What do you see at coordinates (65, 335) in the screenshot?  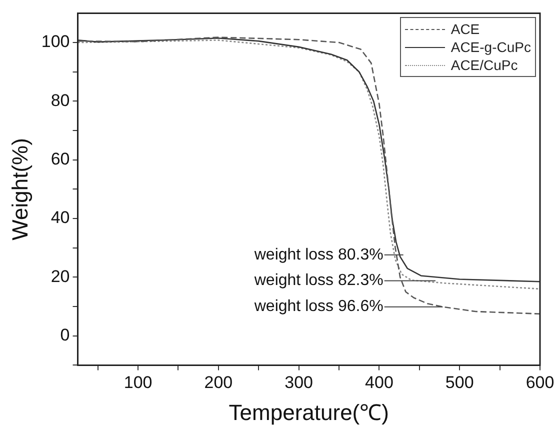 I see `y-tick-label: 0` at bounding box center [65, 335].